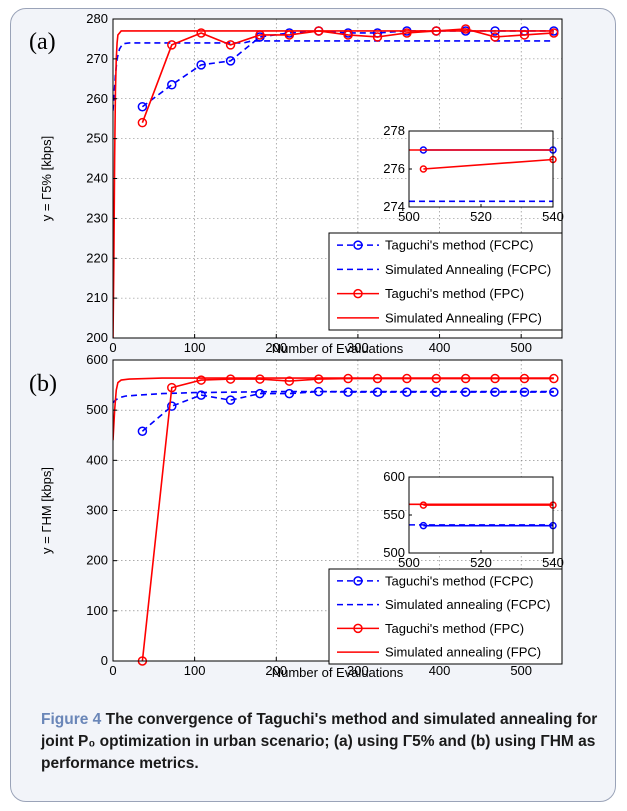  I want to click on y-tick-label: 230, so click(97, 217).